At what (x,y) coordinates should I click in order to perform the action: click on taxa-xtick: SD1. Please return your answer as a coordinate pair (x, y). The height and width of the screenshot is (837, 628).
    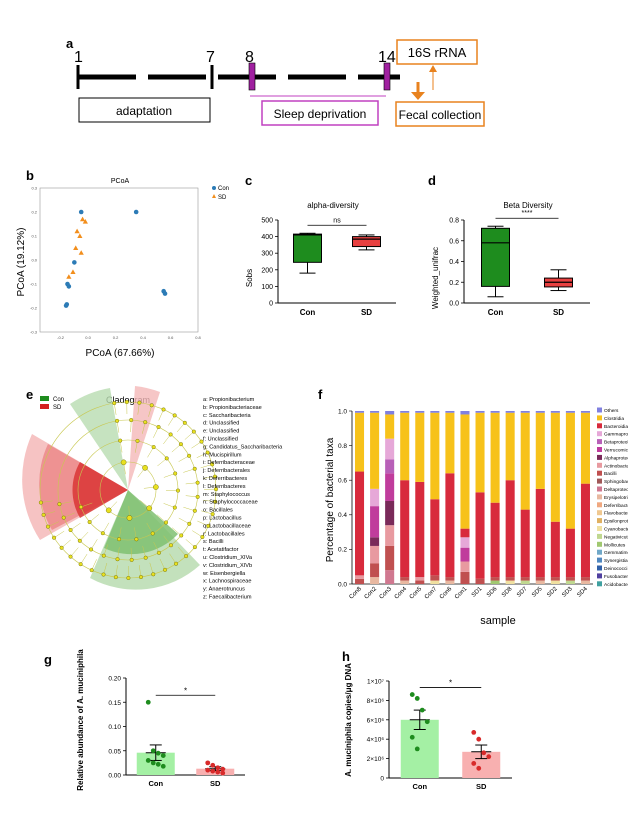
    Looking at the image, I should click on (477, 592).